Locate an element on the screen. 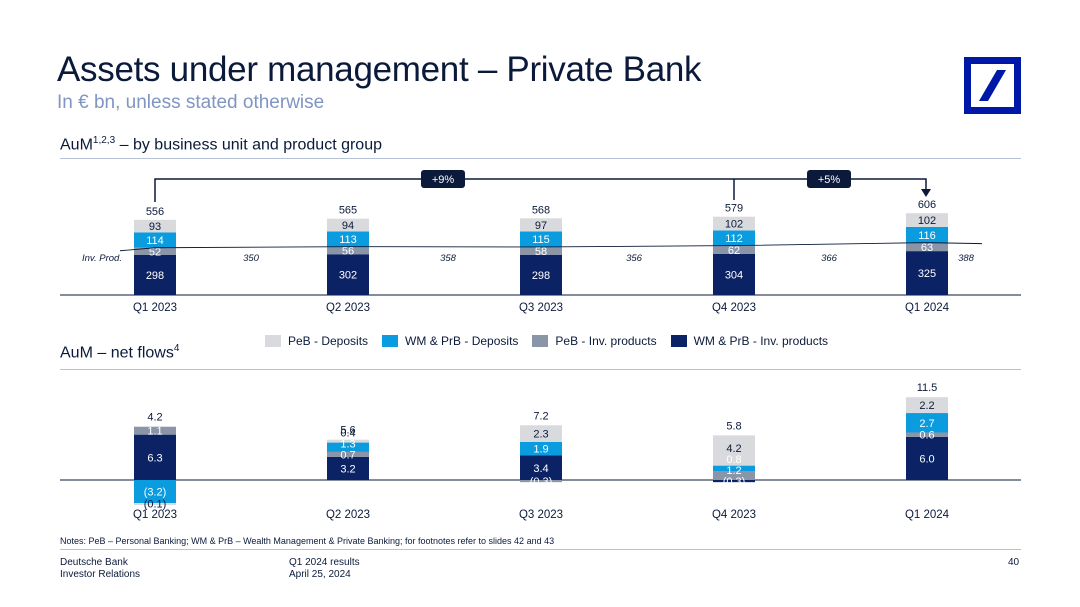  growth-label: +5% is located at coordinates (829, 180).